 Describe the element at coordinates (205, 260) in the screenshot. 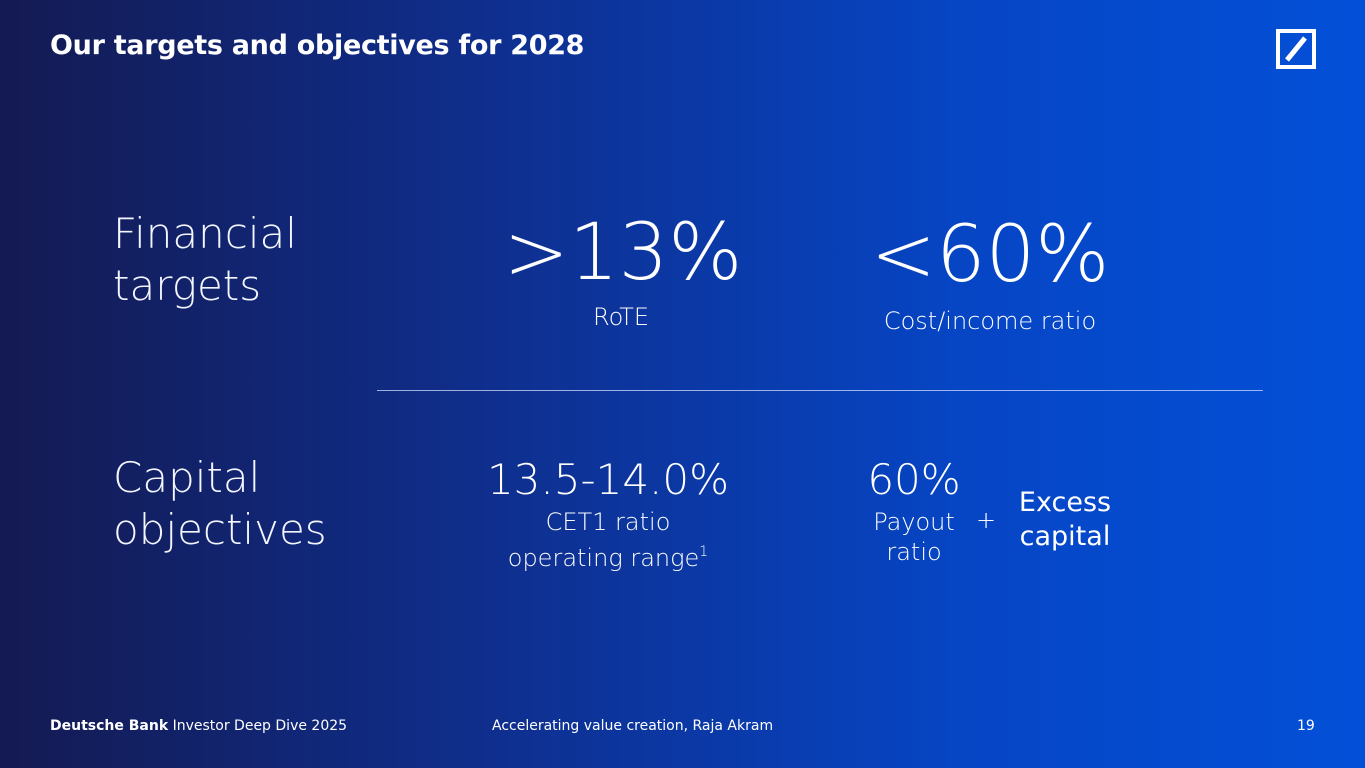

I see `financial-targets-label: Financial targets` at that location.